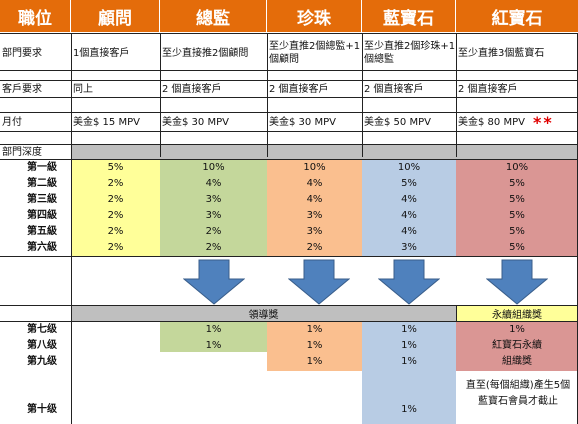  I want to click on dept-req-director: 至少直接推2個顧問, so click(205, 53).